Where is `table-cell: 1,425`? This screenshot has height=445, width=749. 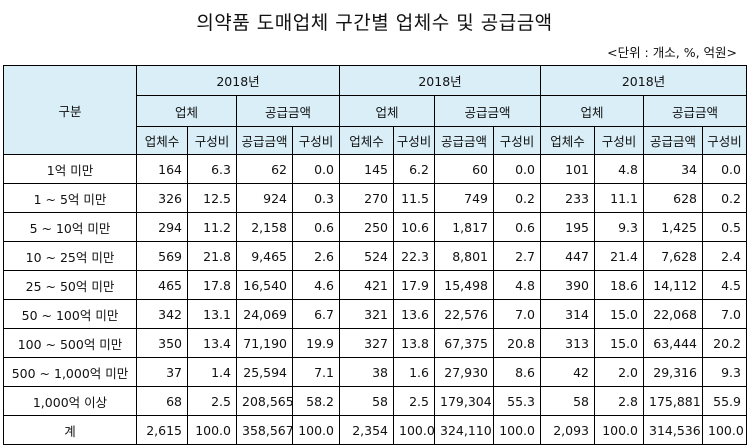 table-cell: 1,425 is located at coordinates (673, 227).